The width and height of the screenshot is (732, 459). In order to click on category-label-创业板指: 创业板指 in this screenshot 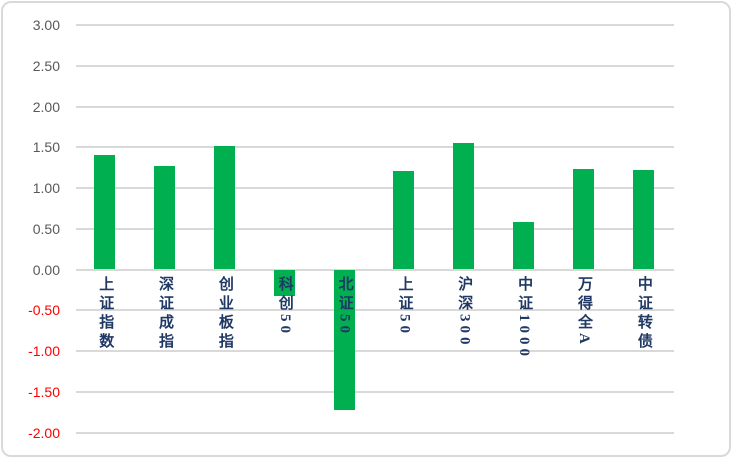, I will do `click(224, 314)`.